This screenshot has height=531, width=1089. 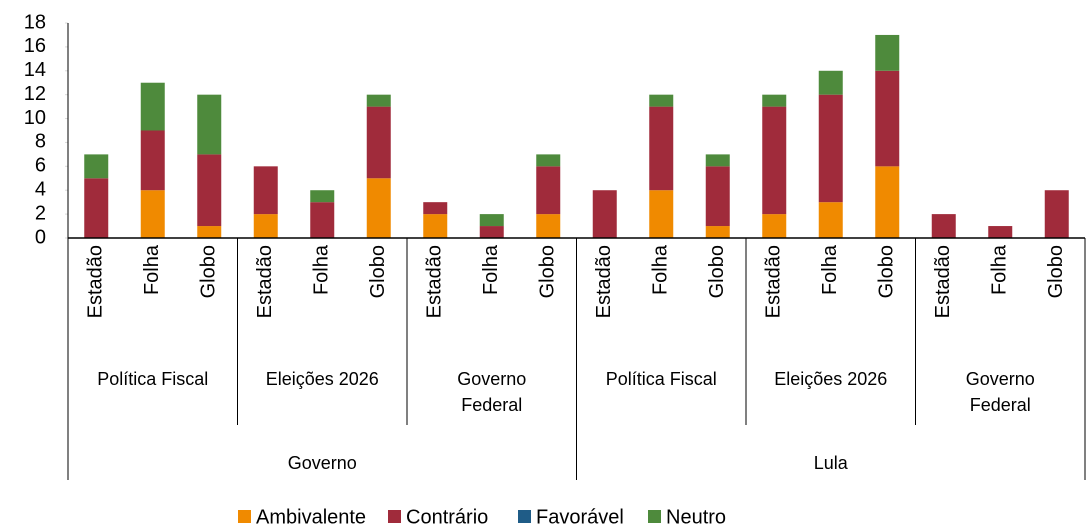 What do you see at coordinates (35, 70) in the screenshot?
I see `y-tick-label: 14` at bounding box center [35, 70].